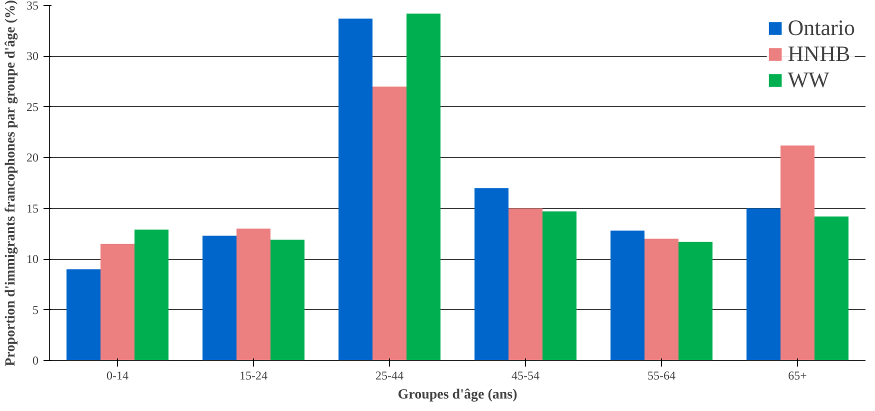  Describe the element at coordinates (32, 157) in the screenshot. I see `y-tick-label: 20` at that location.